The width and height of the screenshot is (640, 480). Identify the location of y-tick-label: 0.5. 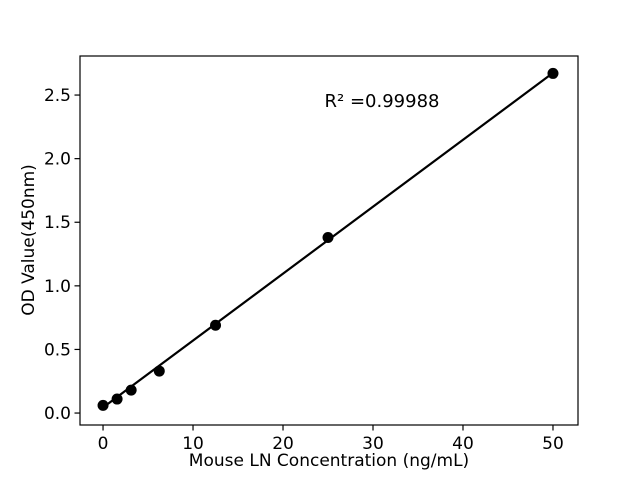
(57, 350).